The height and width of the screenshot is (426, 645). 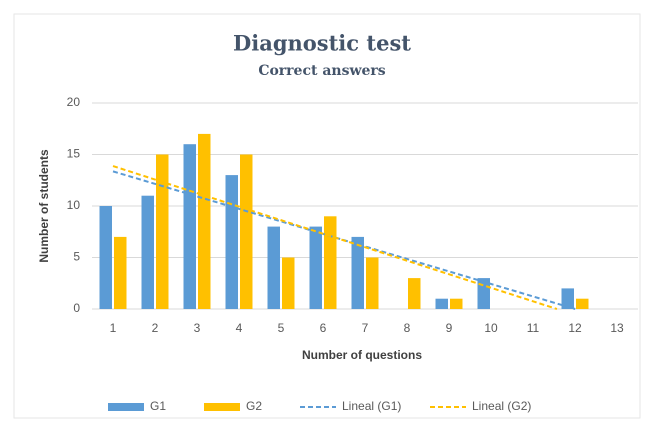 What do you see at coordinates (113, 328) in the screenshot?
I see `x-tick-label: 1` at bounding box center [113, 328].